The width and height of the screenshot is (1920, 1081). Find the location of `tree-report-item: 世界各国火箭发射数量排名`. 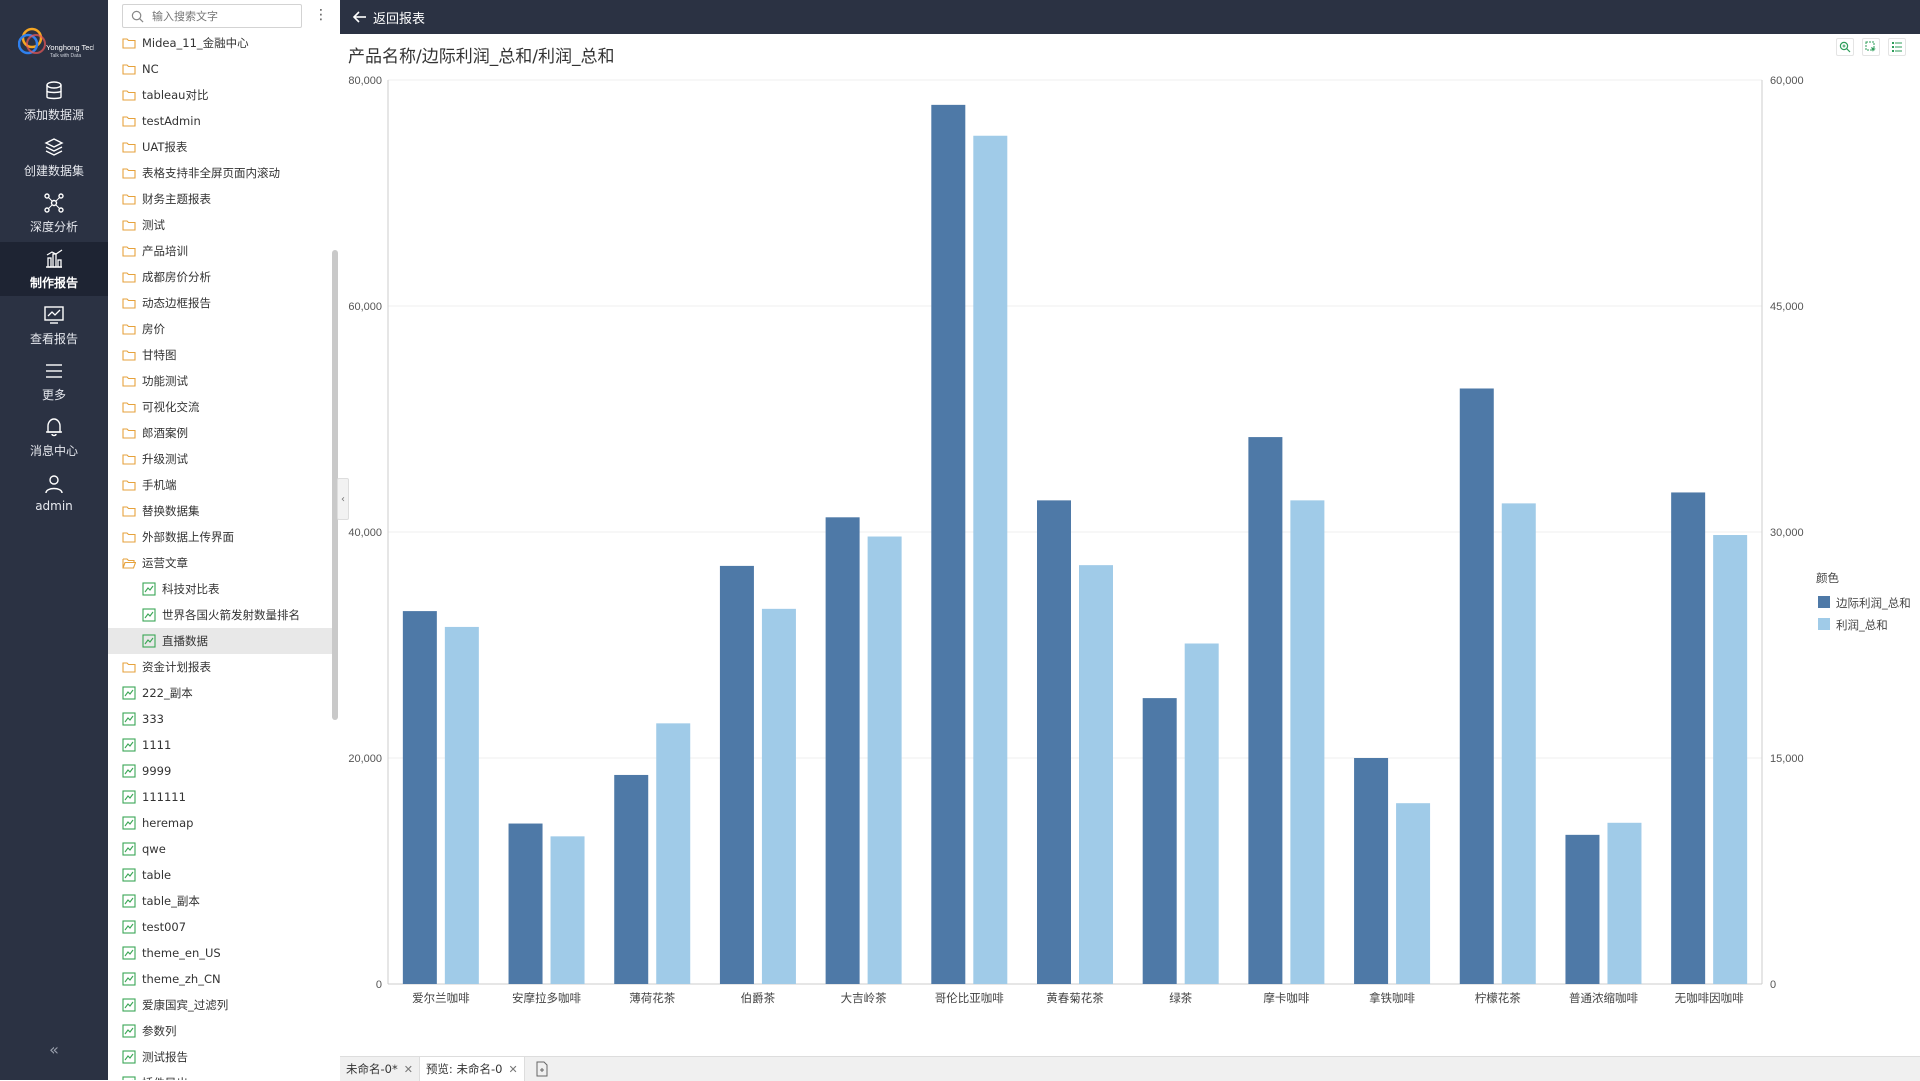

tree-report-item: 世界各国火箭发射数量排名 is located at coordinates (220, 615).